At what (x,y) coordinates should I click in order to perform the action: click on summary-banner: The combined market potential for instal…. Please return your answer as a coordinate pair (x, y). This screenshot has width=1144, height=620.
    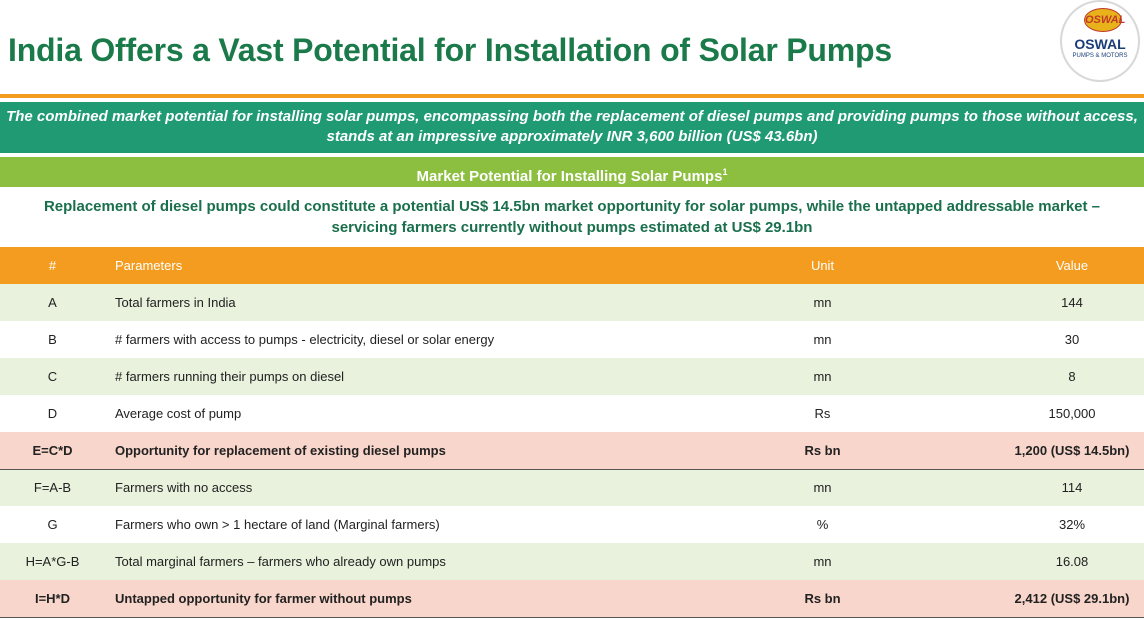
    Looking at the image, I should click on (572, 127).